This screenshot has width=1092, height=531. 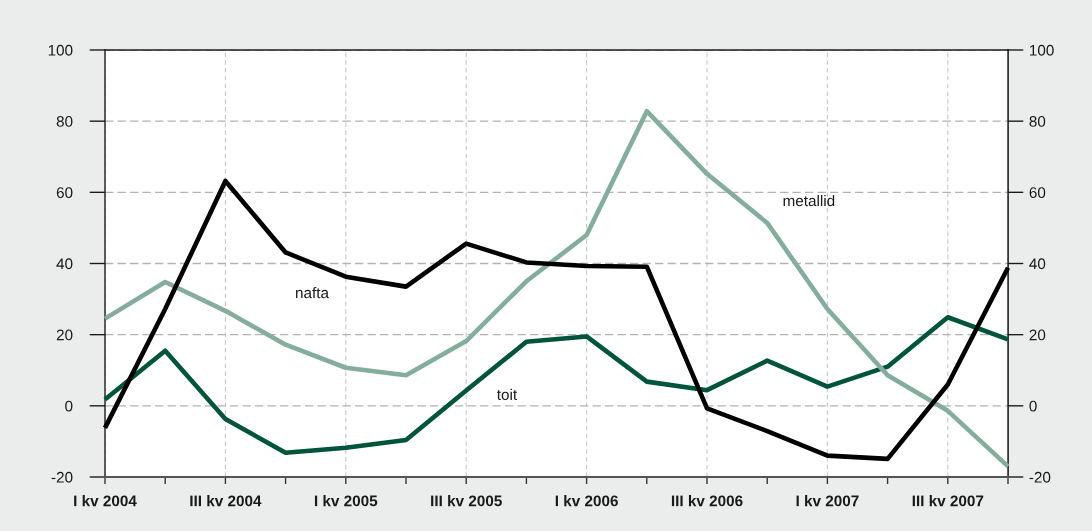 What do you see at coordinates (60, 50) in the screenshot?
I see `y-tick-label: 100` at bounding box center [60, 50].